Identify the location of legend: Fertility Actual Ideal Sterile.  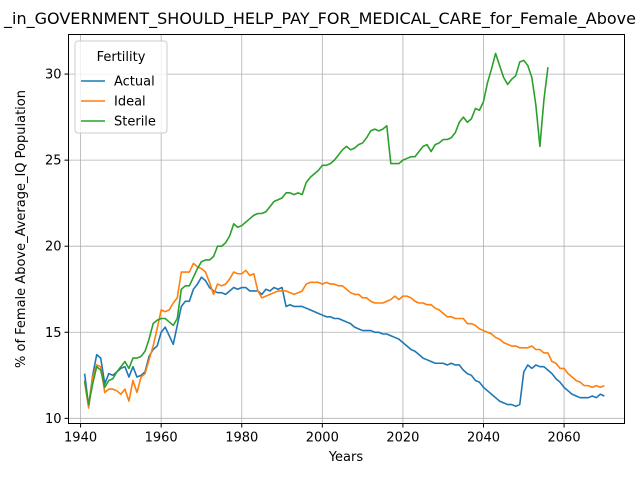
(121, 87).